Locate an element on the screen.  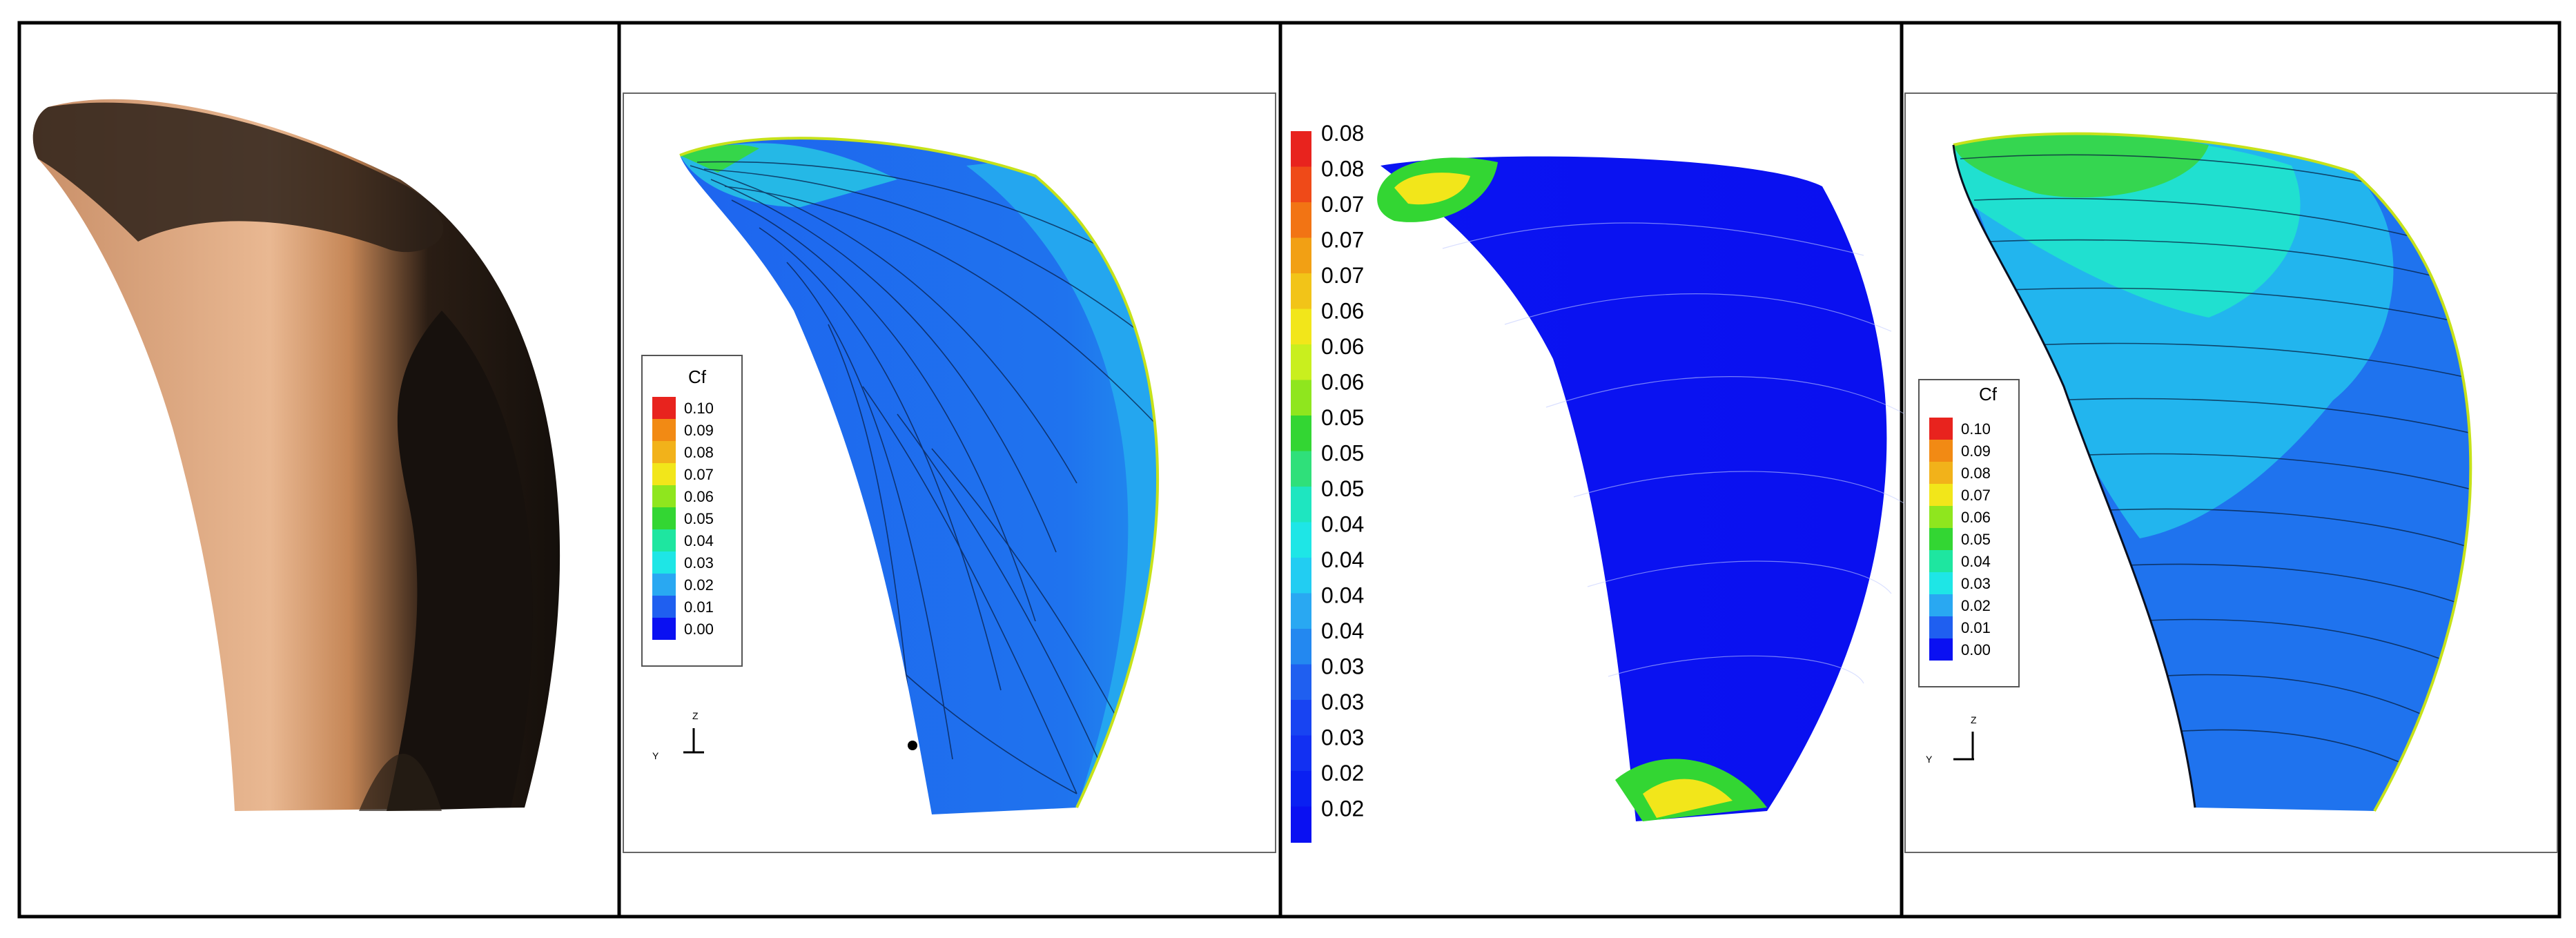
legend-title-c: Cf is located at coordinates (1989, 394).